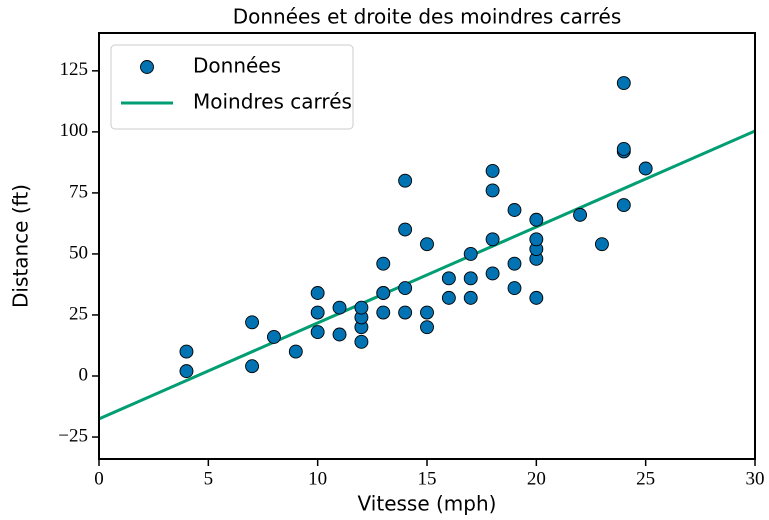  Describe the element at coordinates (78, 252) in the screenshot. I see `y-tick-label: 50` at that location.